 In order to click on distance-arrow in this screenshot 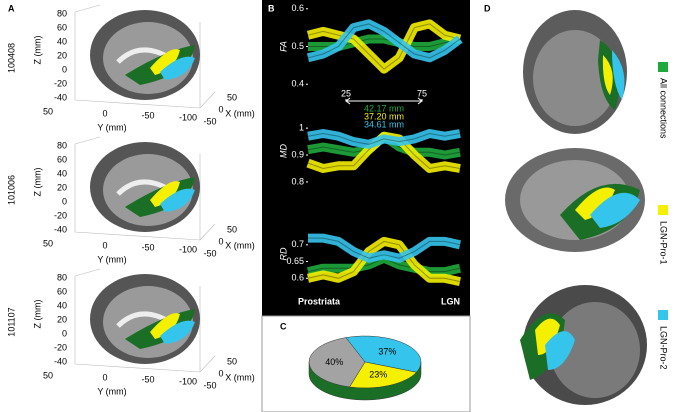, I will do `click(384, 101)`.